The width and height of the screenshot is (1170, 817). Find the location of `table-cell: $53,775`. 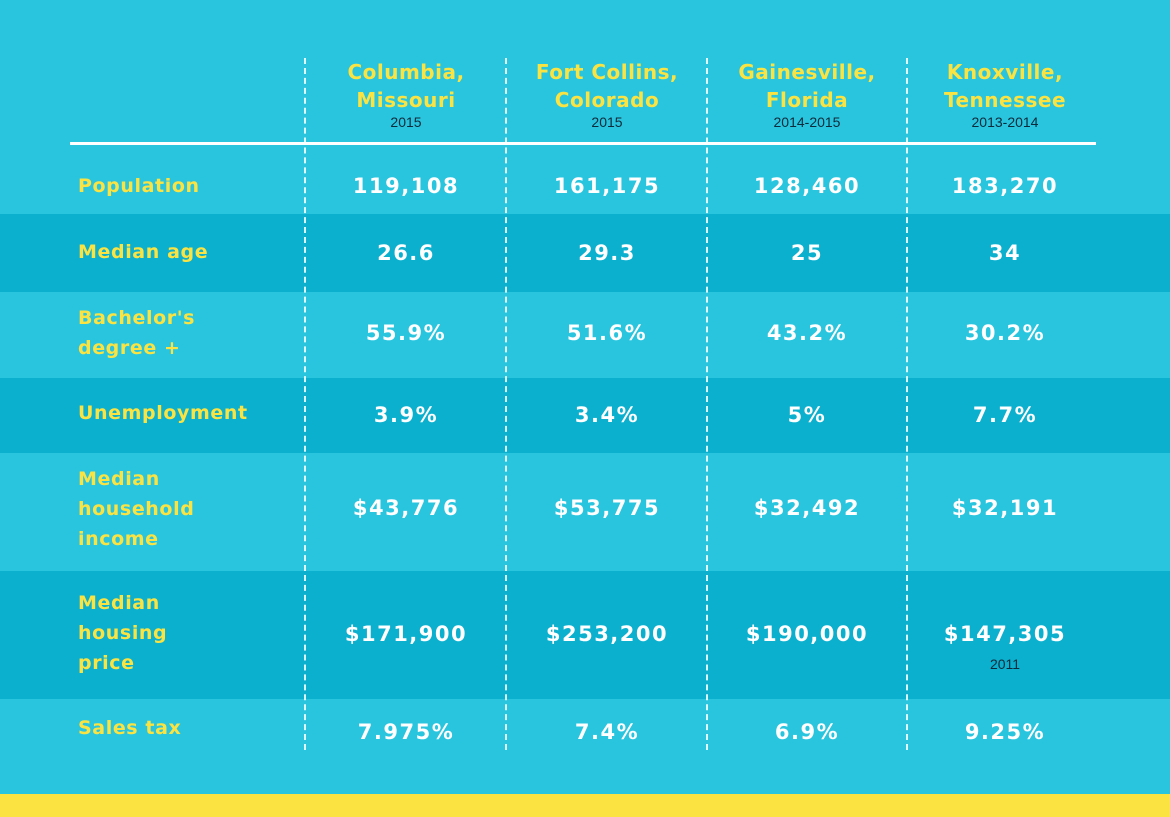

table-cell: $53,775 is located at coordinates (607, 508).